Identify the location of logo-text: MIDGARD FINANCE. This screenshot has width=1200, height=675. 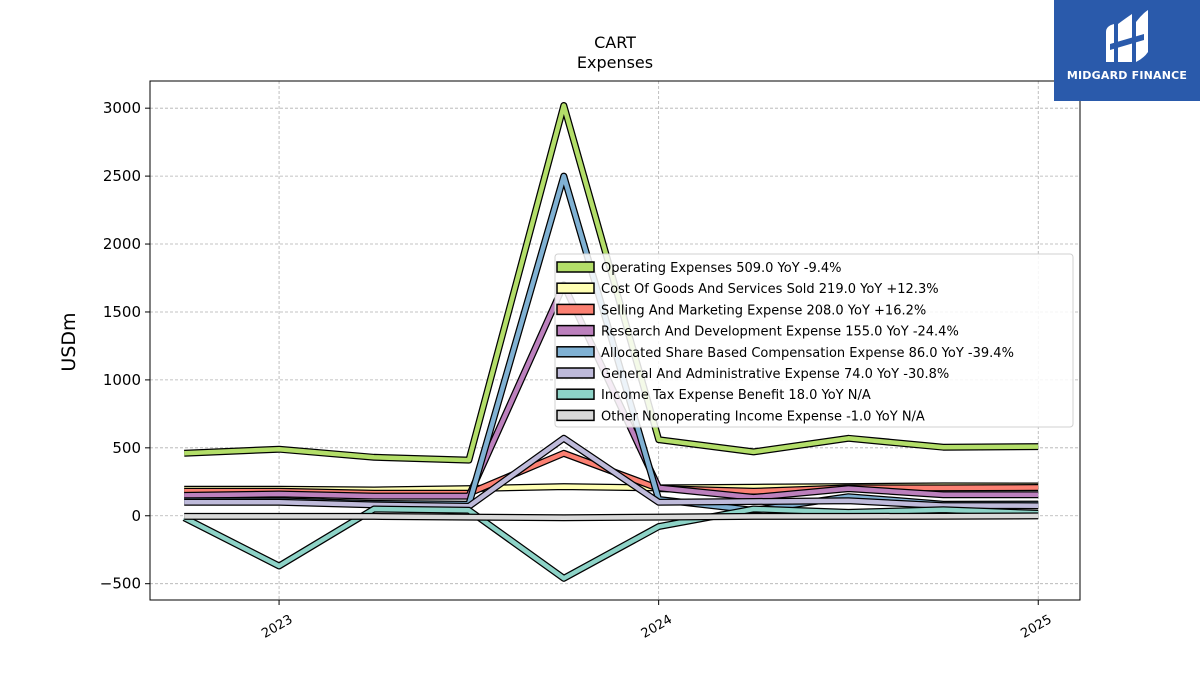
(1127, 75).